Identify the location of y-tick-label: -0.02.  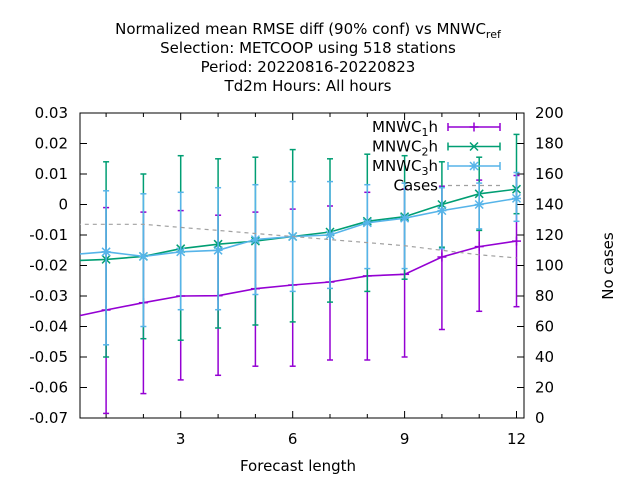
(48, 266).